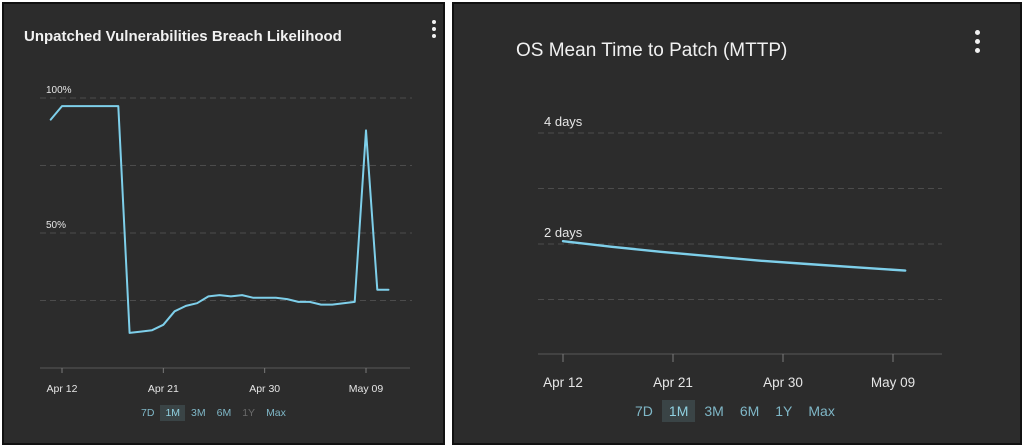 The width and height of the screenshot is (1024, 447). Describe the element at coordinates (673, 382) in the screenshot. I see `mttp-x-tick-label: Apr 21` at that location.